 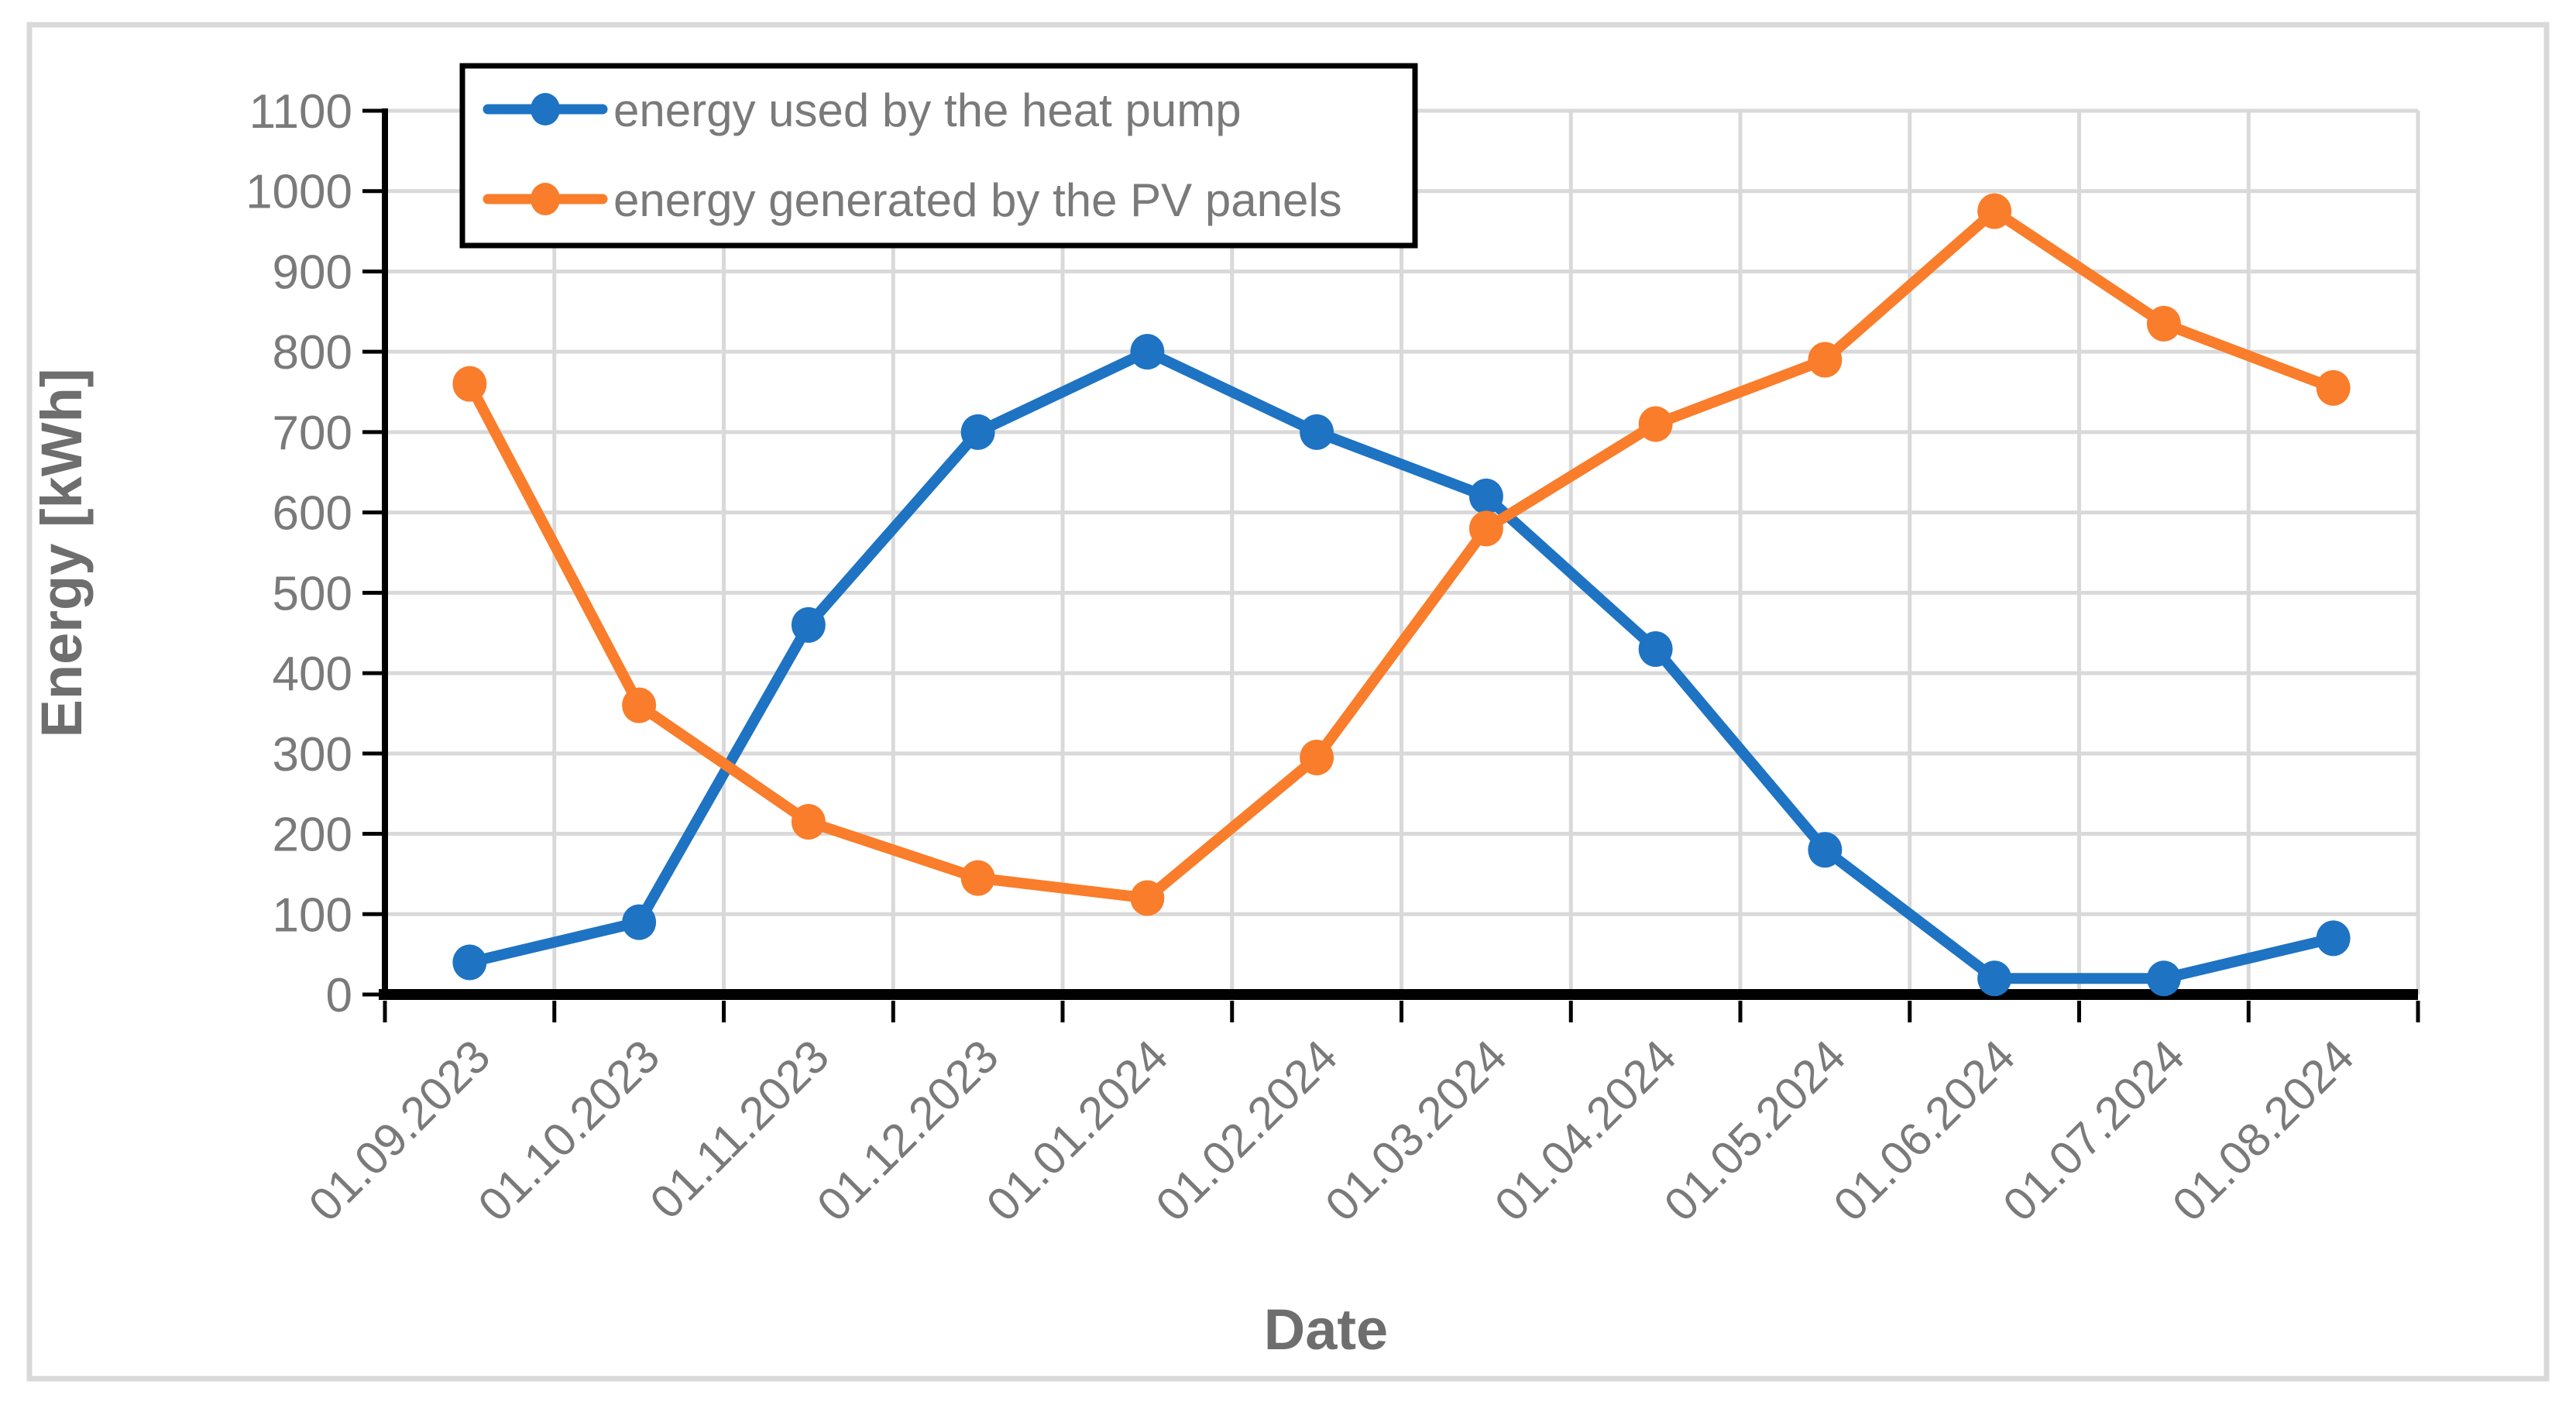 What do you see at coordinates (1924, 1131) in the screenshot?
I see `x-tick-label: 01.06.2024` at bounding box center [1924, 1131].